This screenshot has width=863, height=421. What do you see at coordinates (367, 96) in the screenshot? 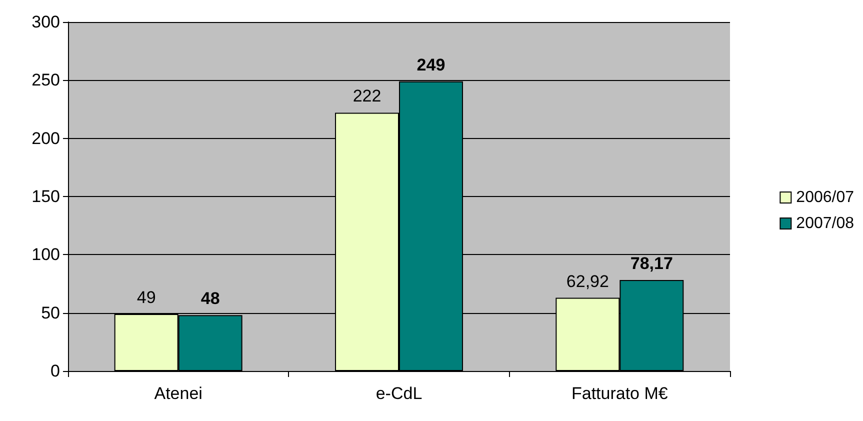
I see `data-label: 222` at bounding box center [367, 96].